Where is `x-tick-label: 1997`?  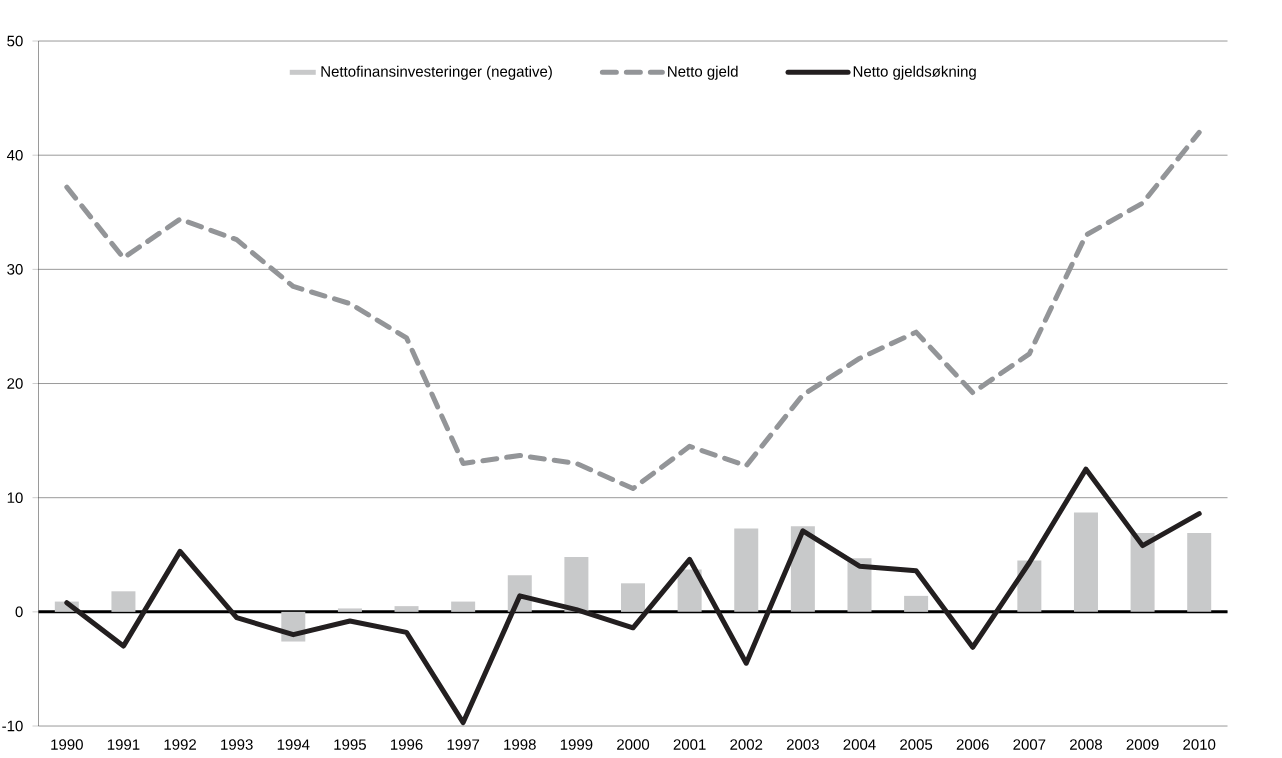 x-tick-label: 1997 is located at coordinates (463, 744).